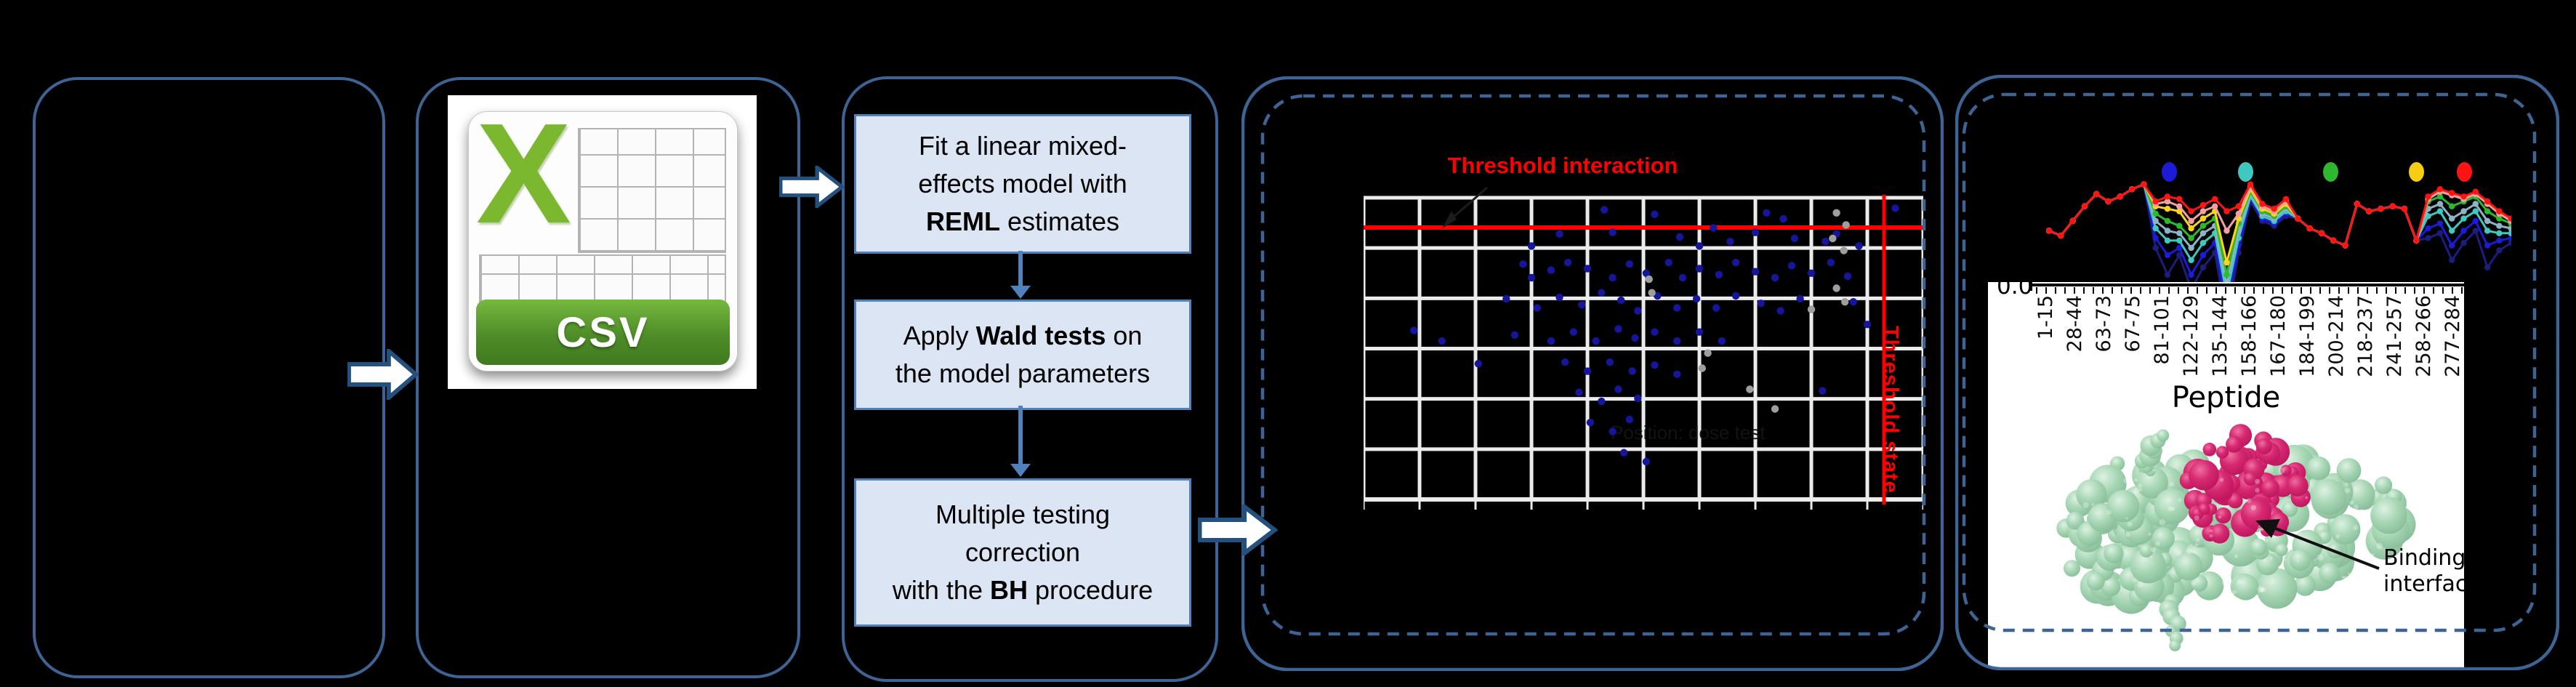  I want to click on csv-file-icon: X CSV, so click(603, 241).